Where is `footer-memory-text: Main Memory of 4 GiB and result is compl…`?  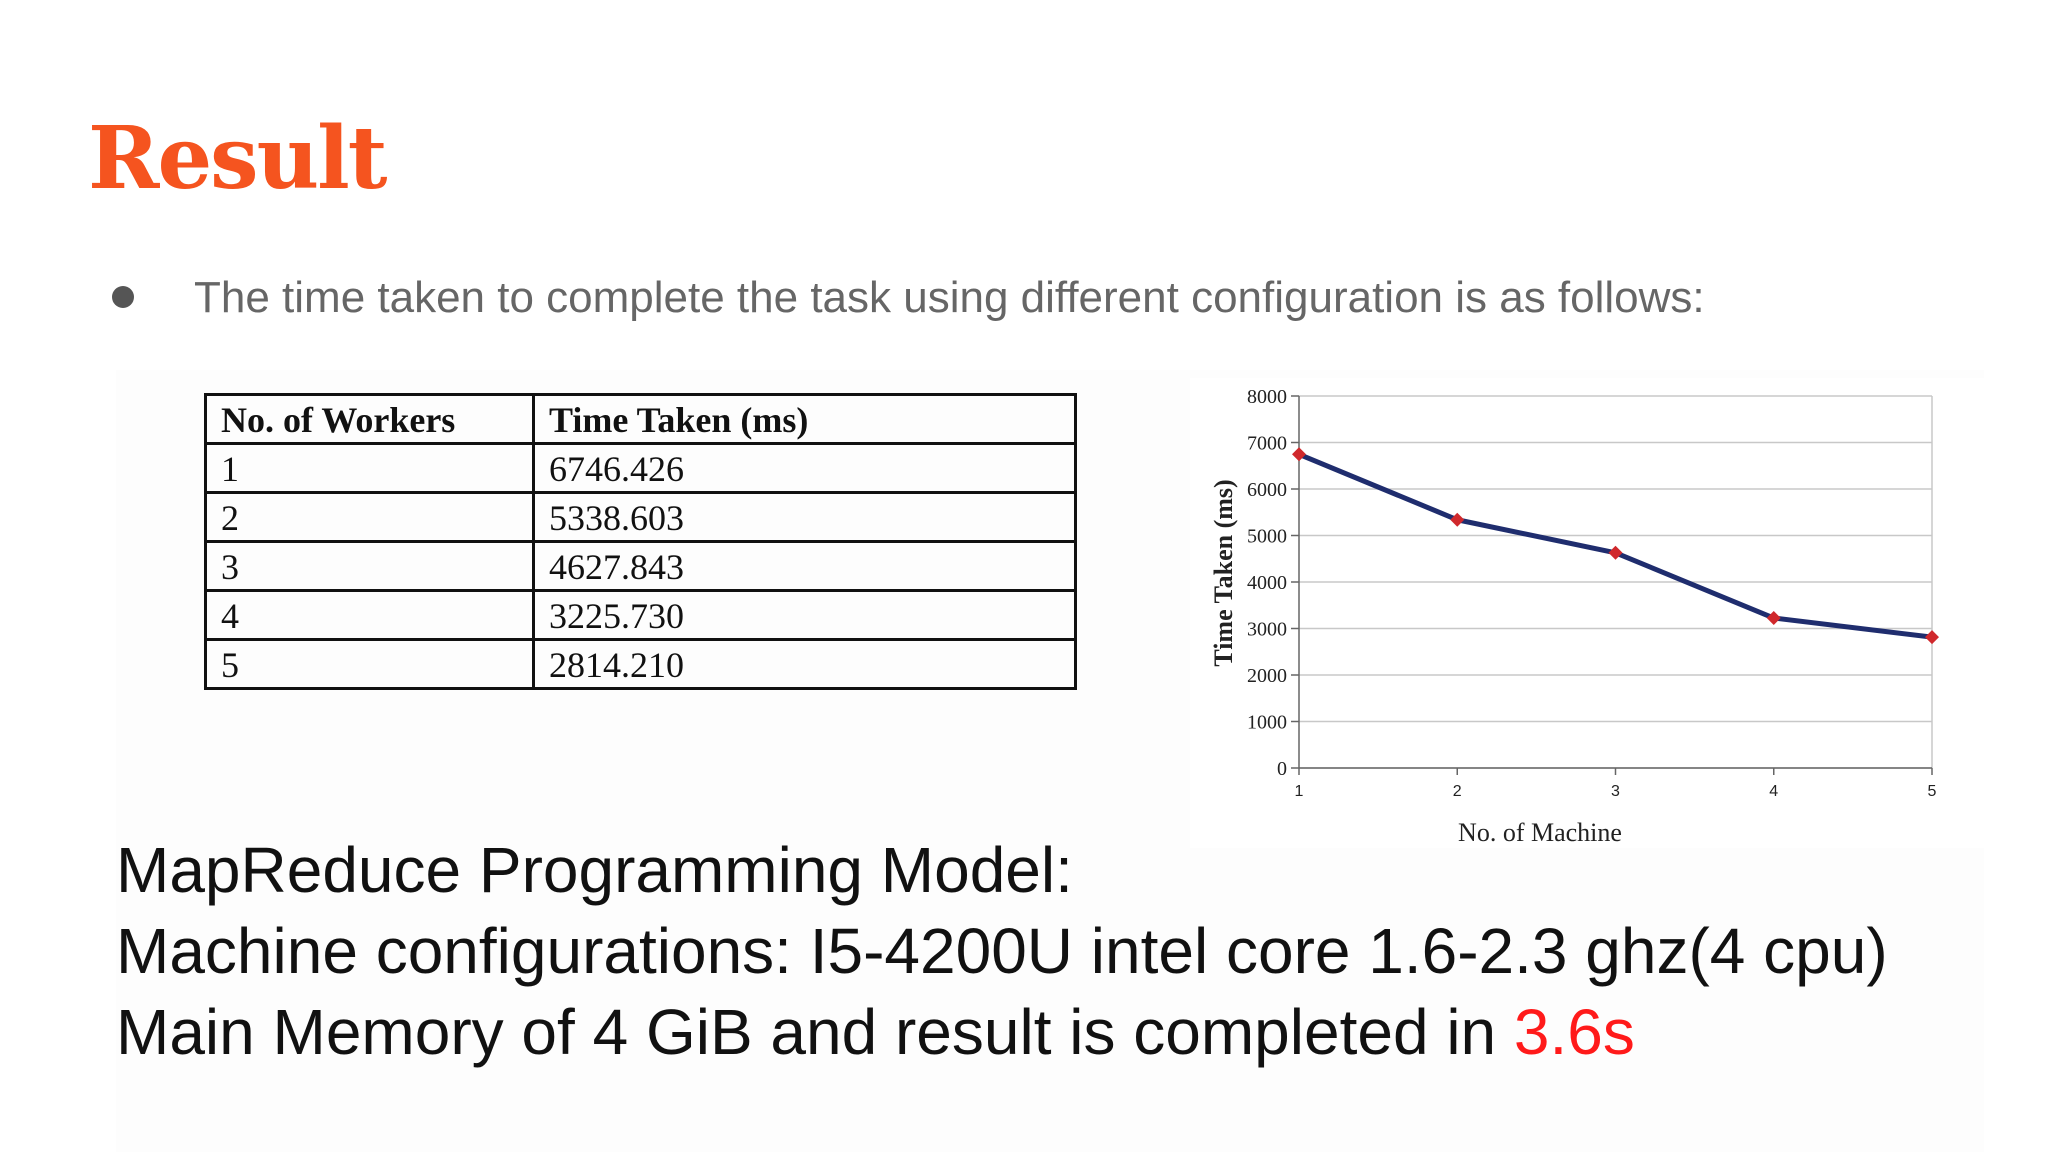
footer-memory-text: Main Memory of 4 GiB and result is compl… is located at coordinates (815, 1032).